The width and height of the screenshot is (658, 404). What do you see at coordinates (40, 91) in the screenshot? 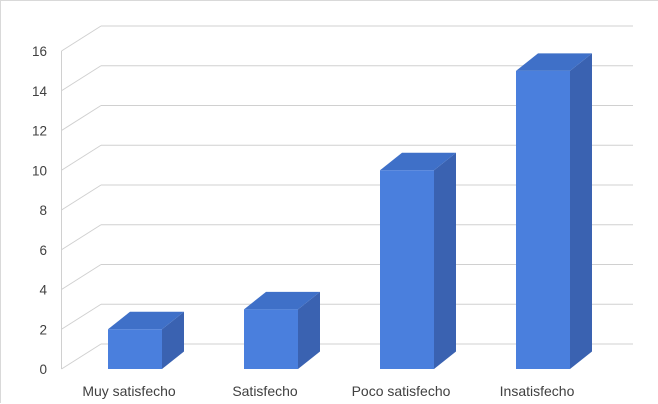
I see `y-tick-label: 14` at bounding box center [40, 91].